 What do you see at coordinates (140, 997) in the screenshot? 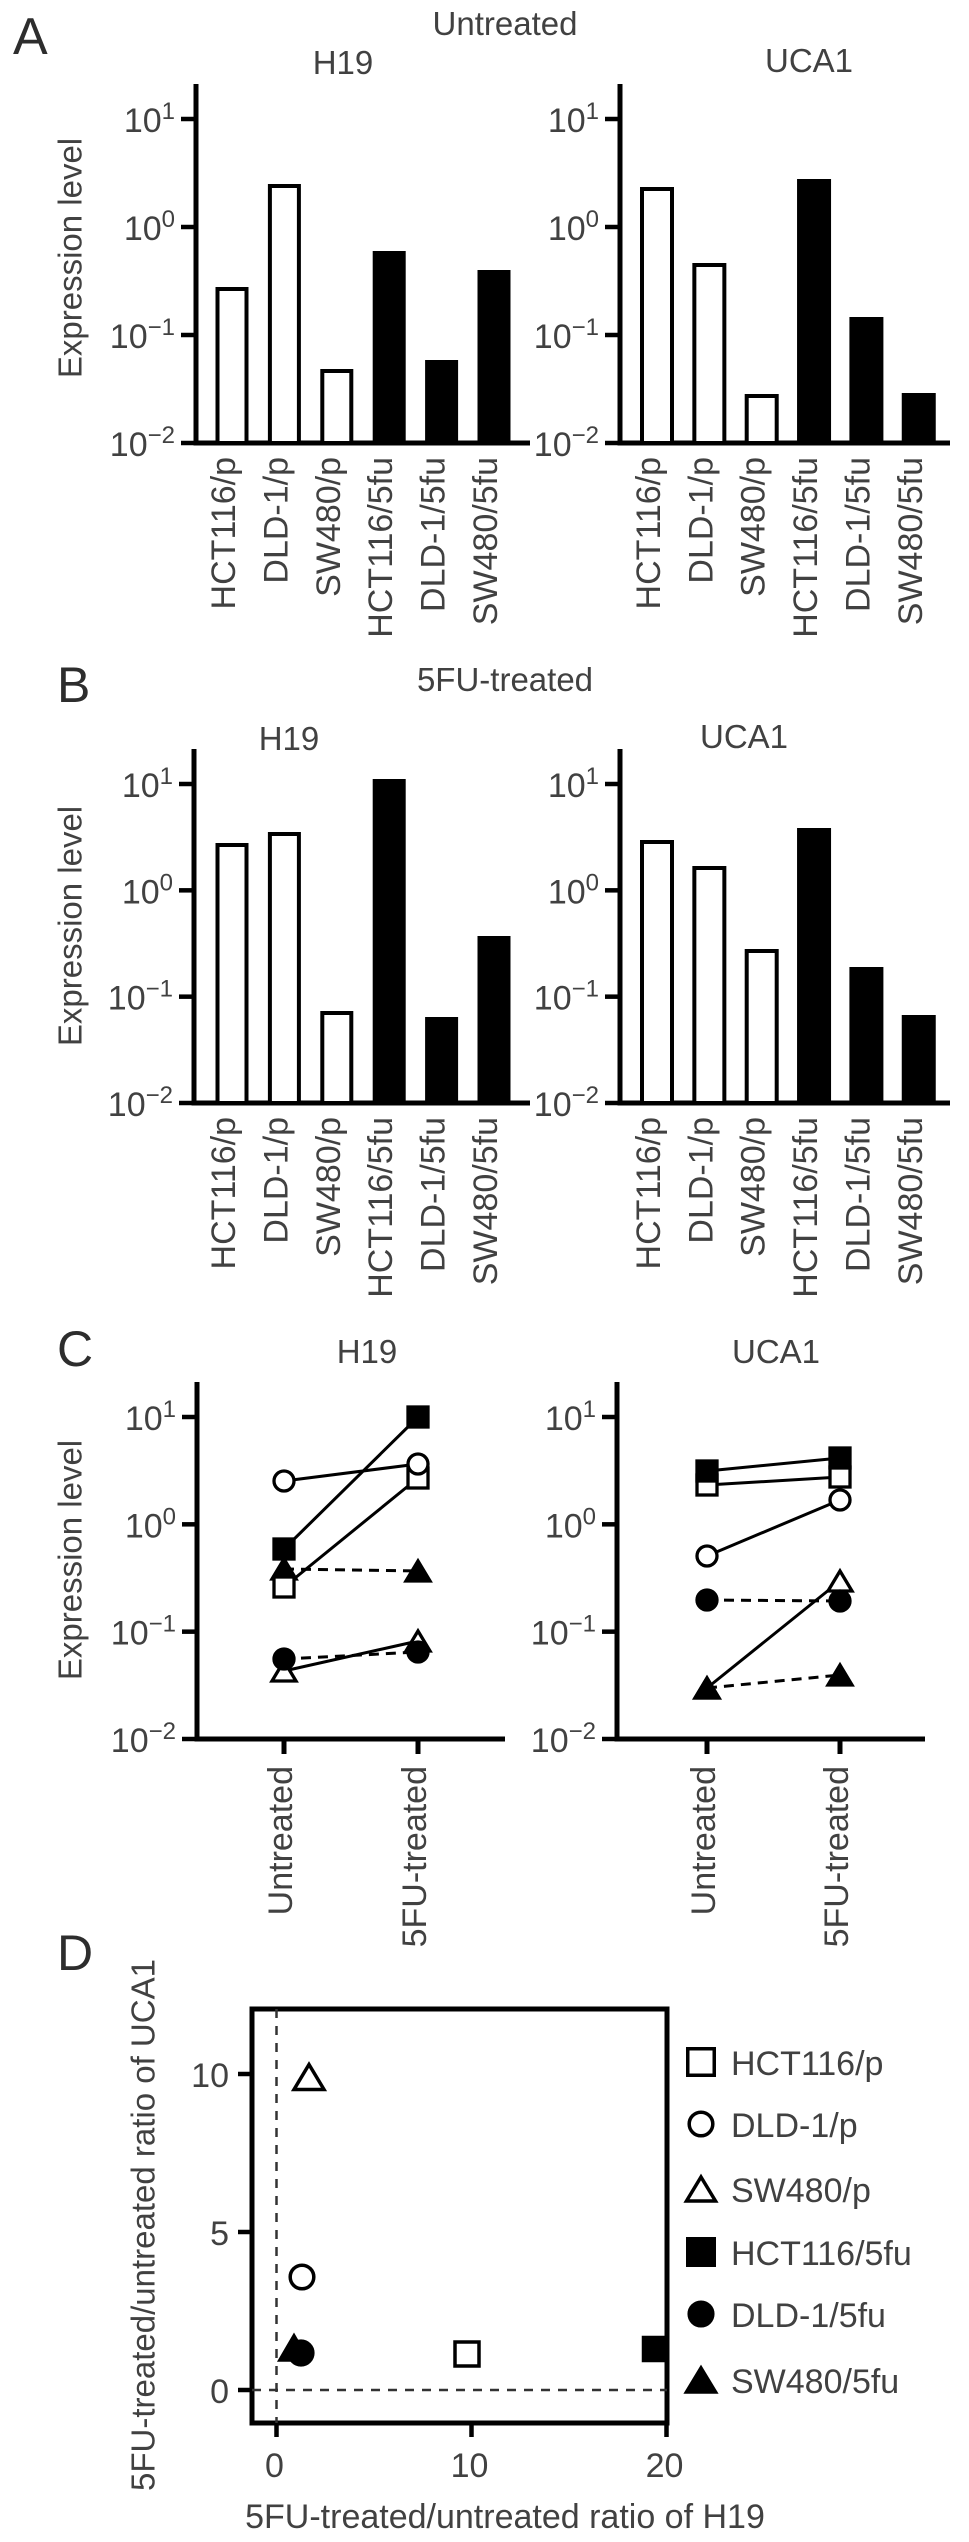
I see `svg-text: 10⁻¹` at bounding box center [140, 997].